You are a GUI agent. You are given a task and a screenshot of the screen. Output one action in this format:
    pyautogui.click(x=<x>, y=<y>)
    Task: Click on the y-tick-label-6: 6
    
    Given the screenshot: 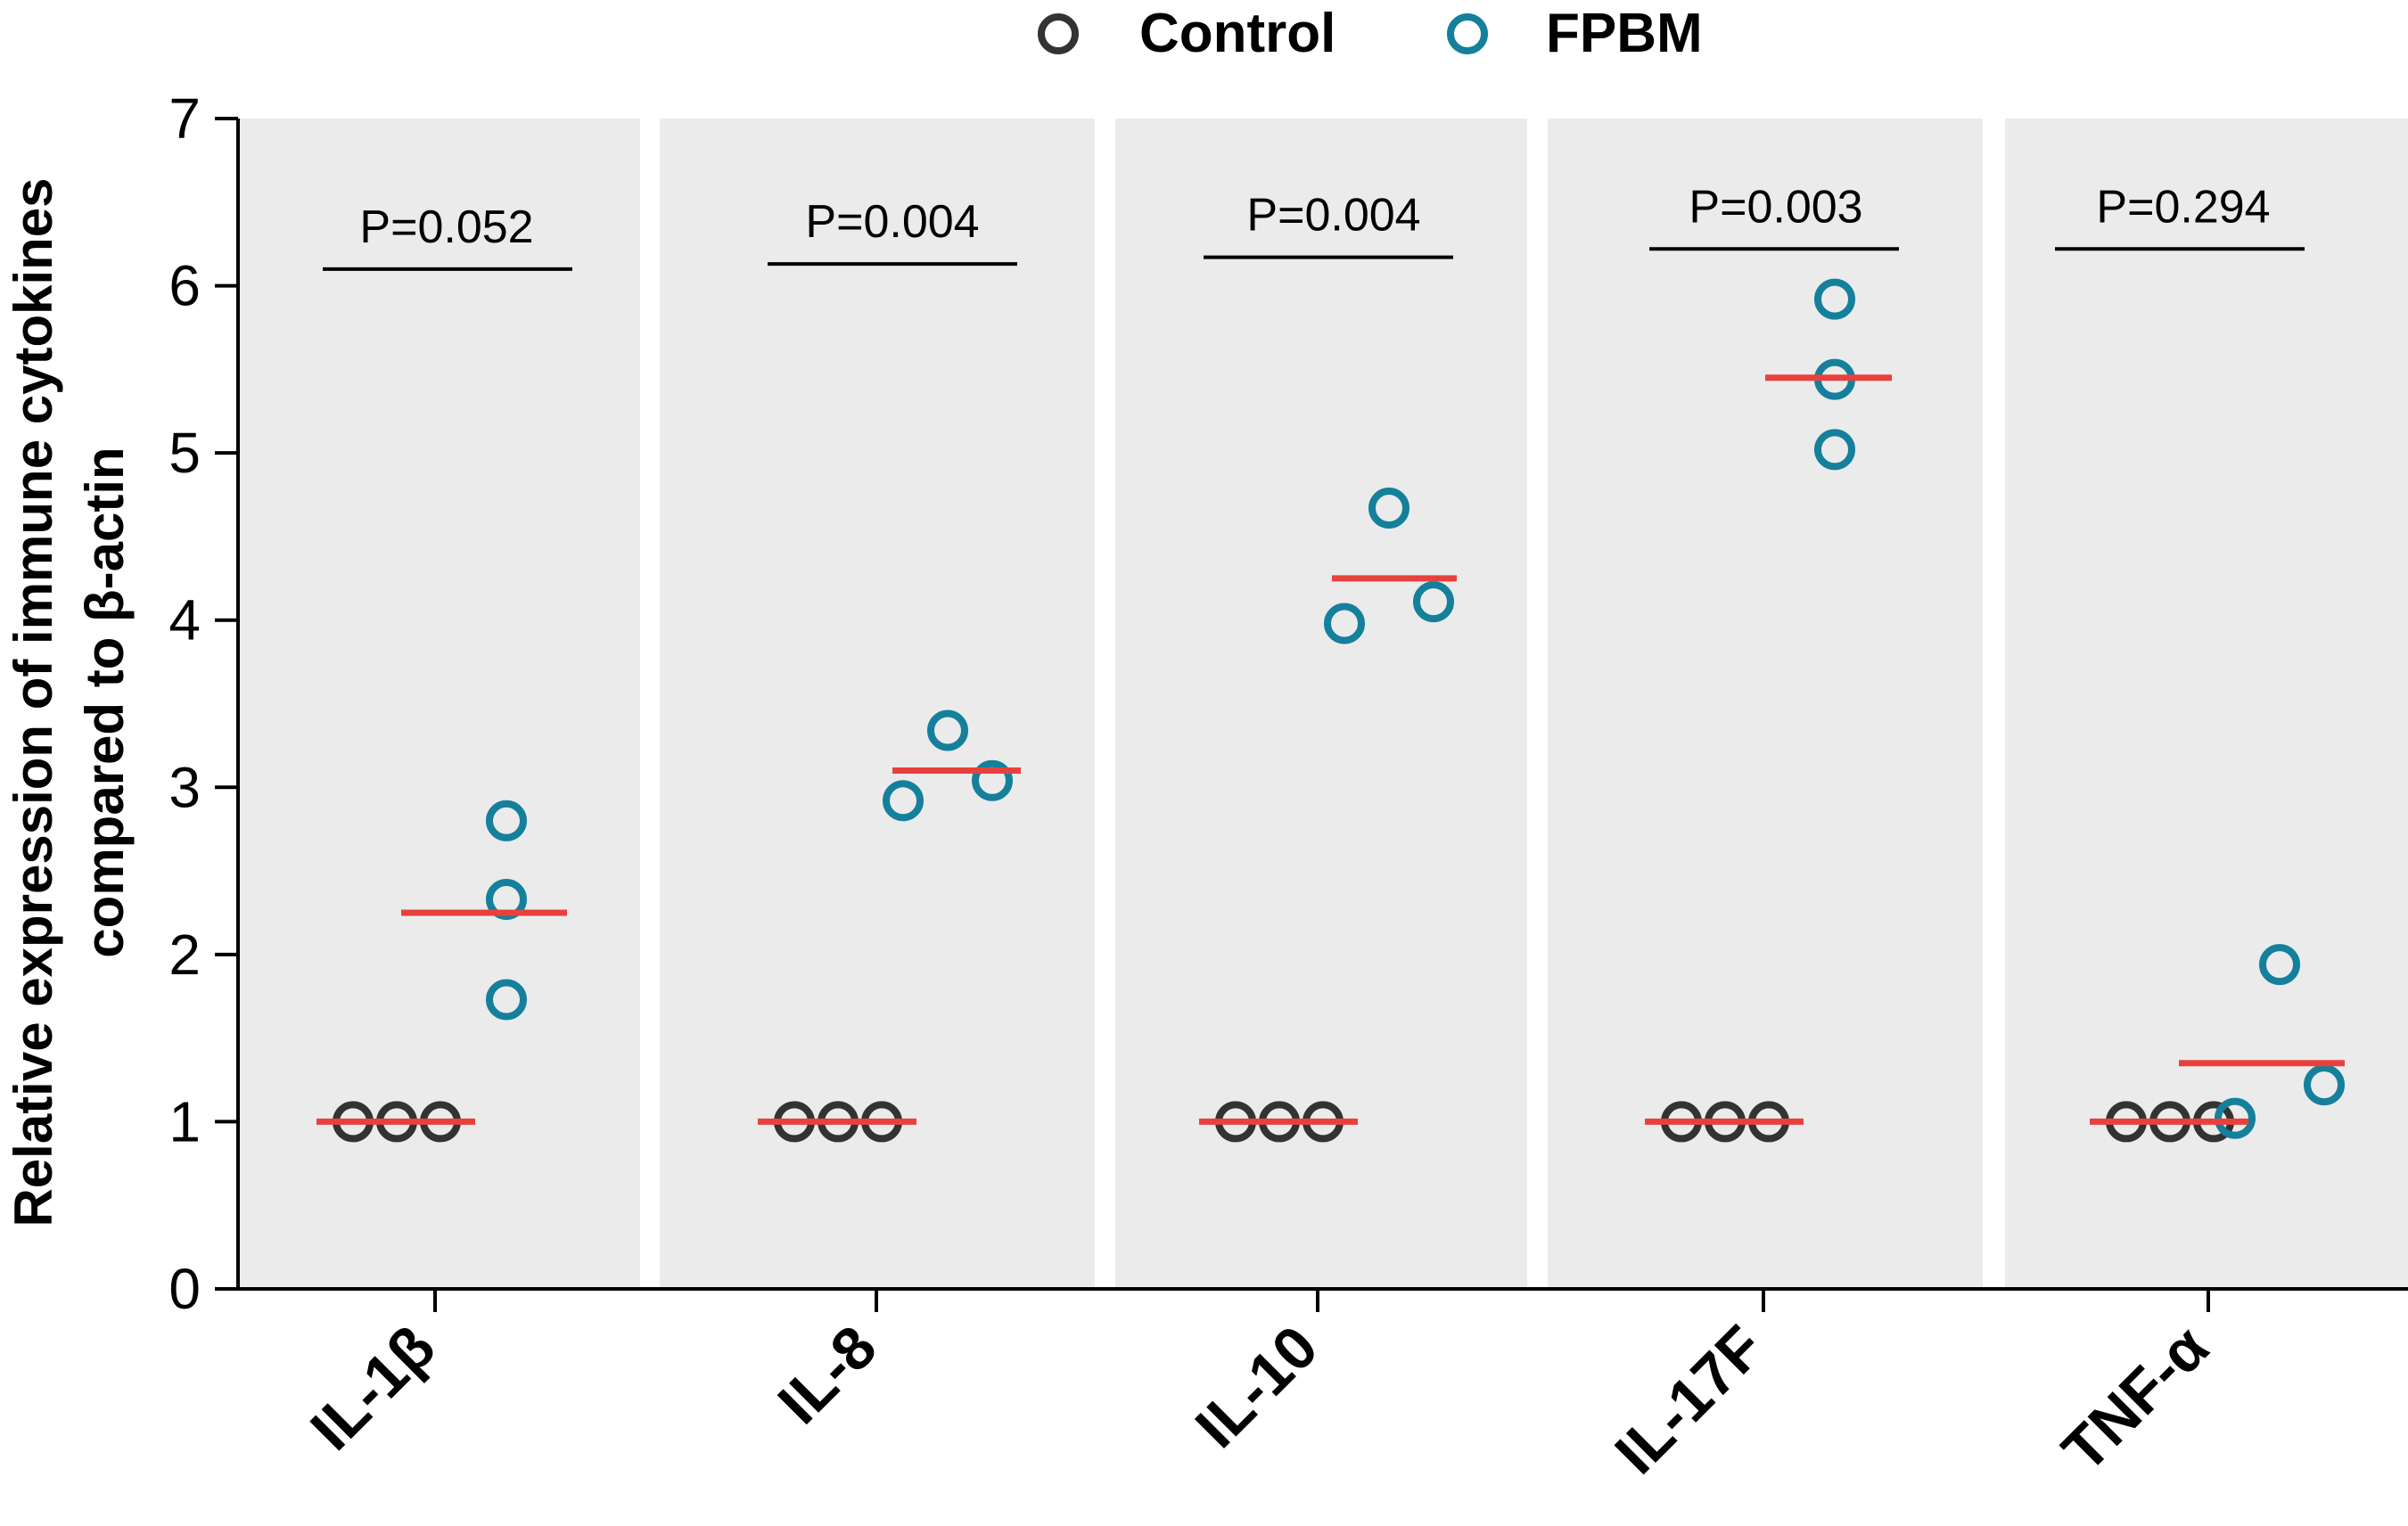 What is the action you would take?
    pyautogui.click(x=185, y=286)
    